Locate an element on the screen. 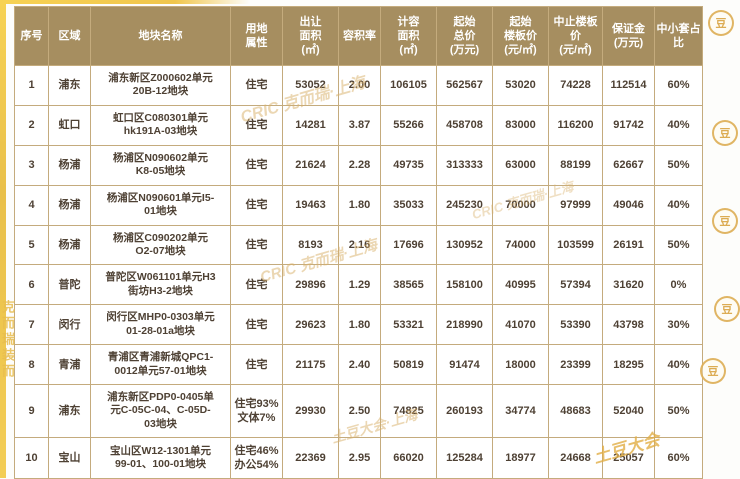  cell-starting-floor-price: 41070 is located at coordinates (520, 325).